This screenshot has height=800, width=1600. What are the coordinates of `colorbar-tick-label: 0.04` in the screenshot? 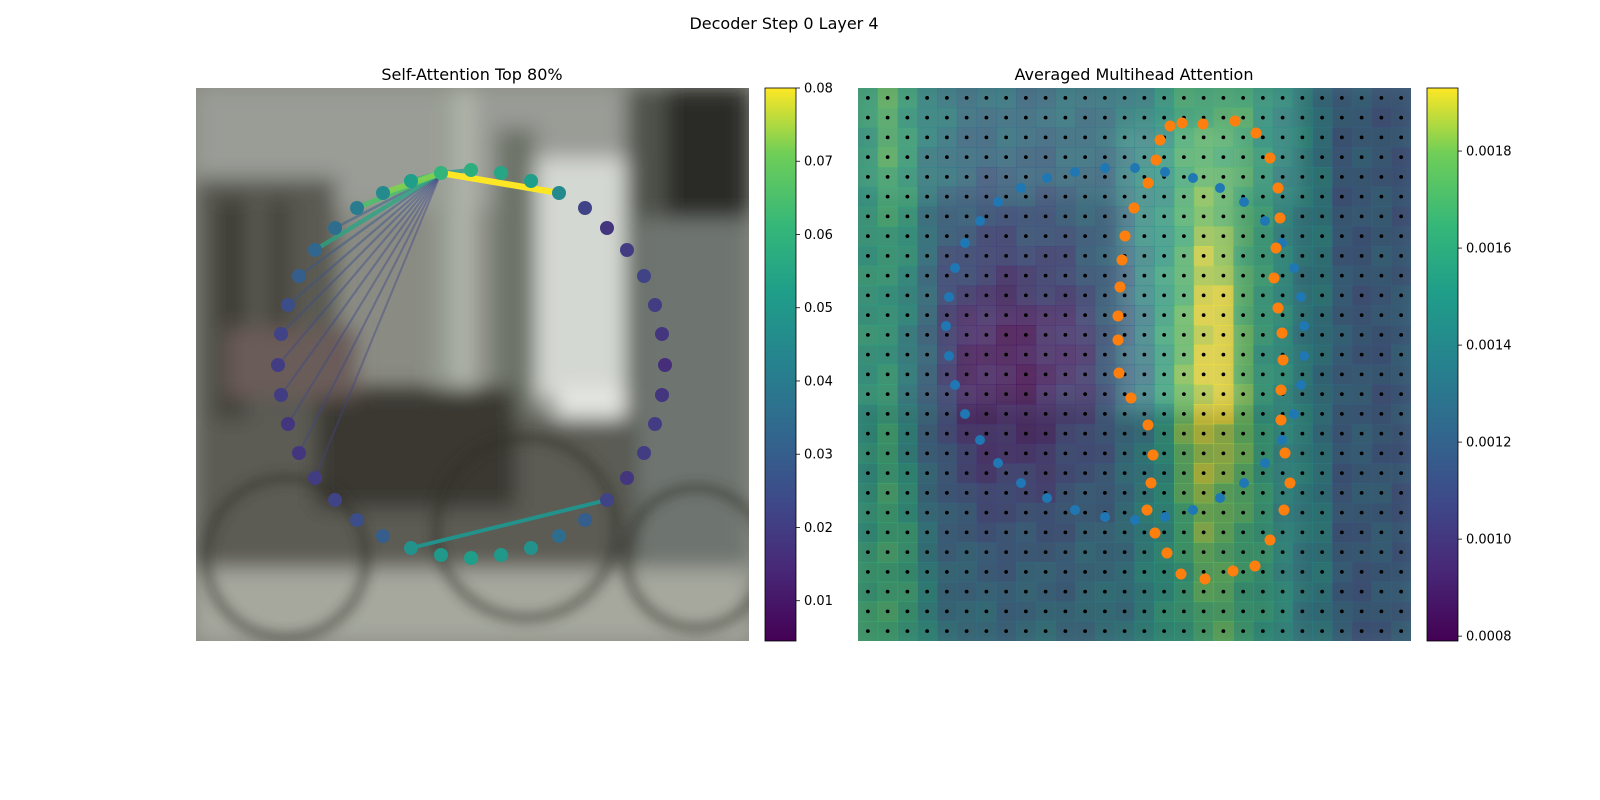 It's located at (818, 381).